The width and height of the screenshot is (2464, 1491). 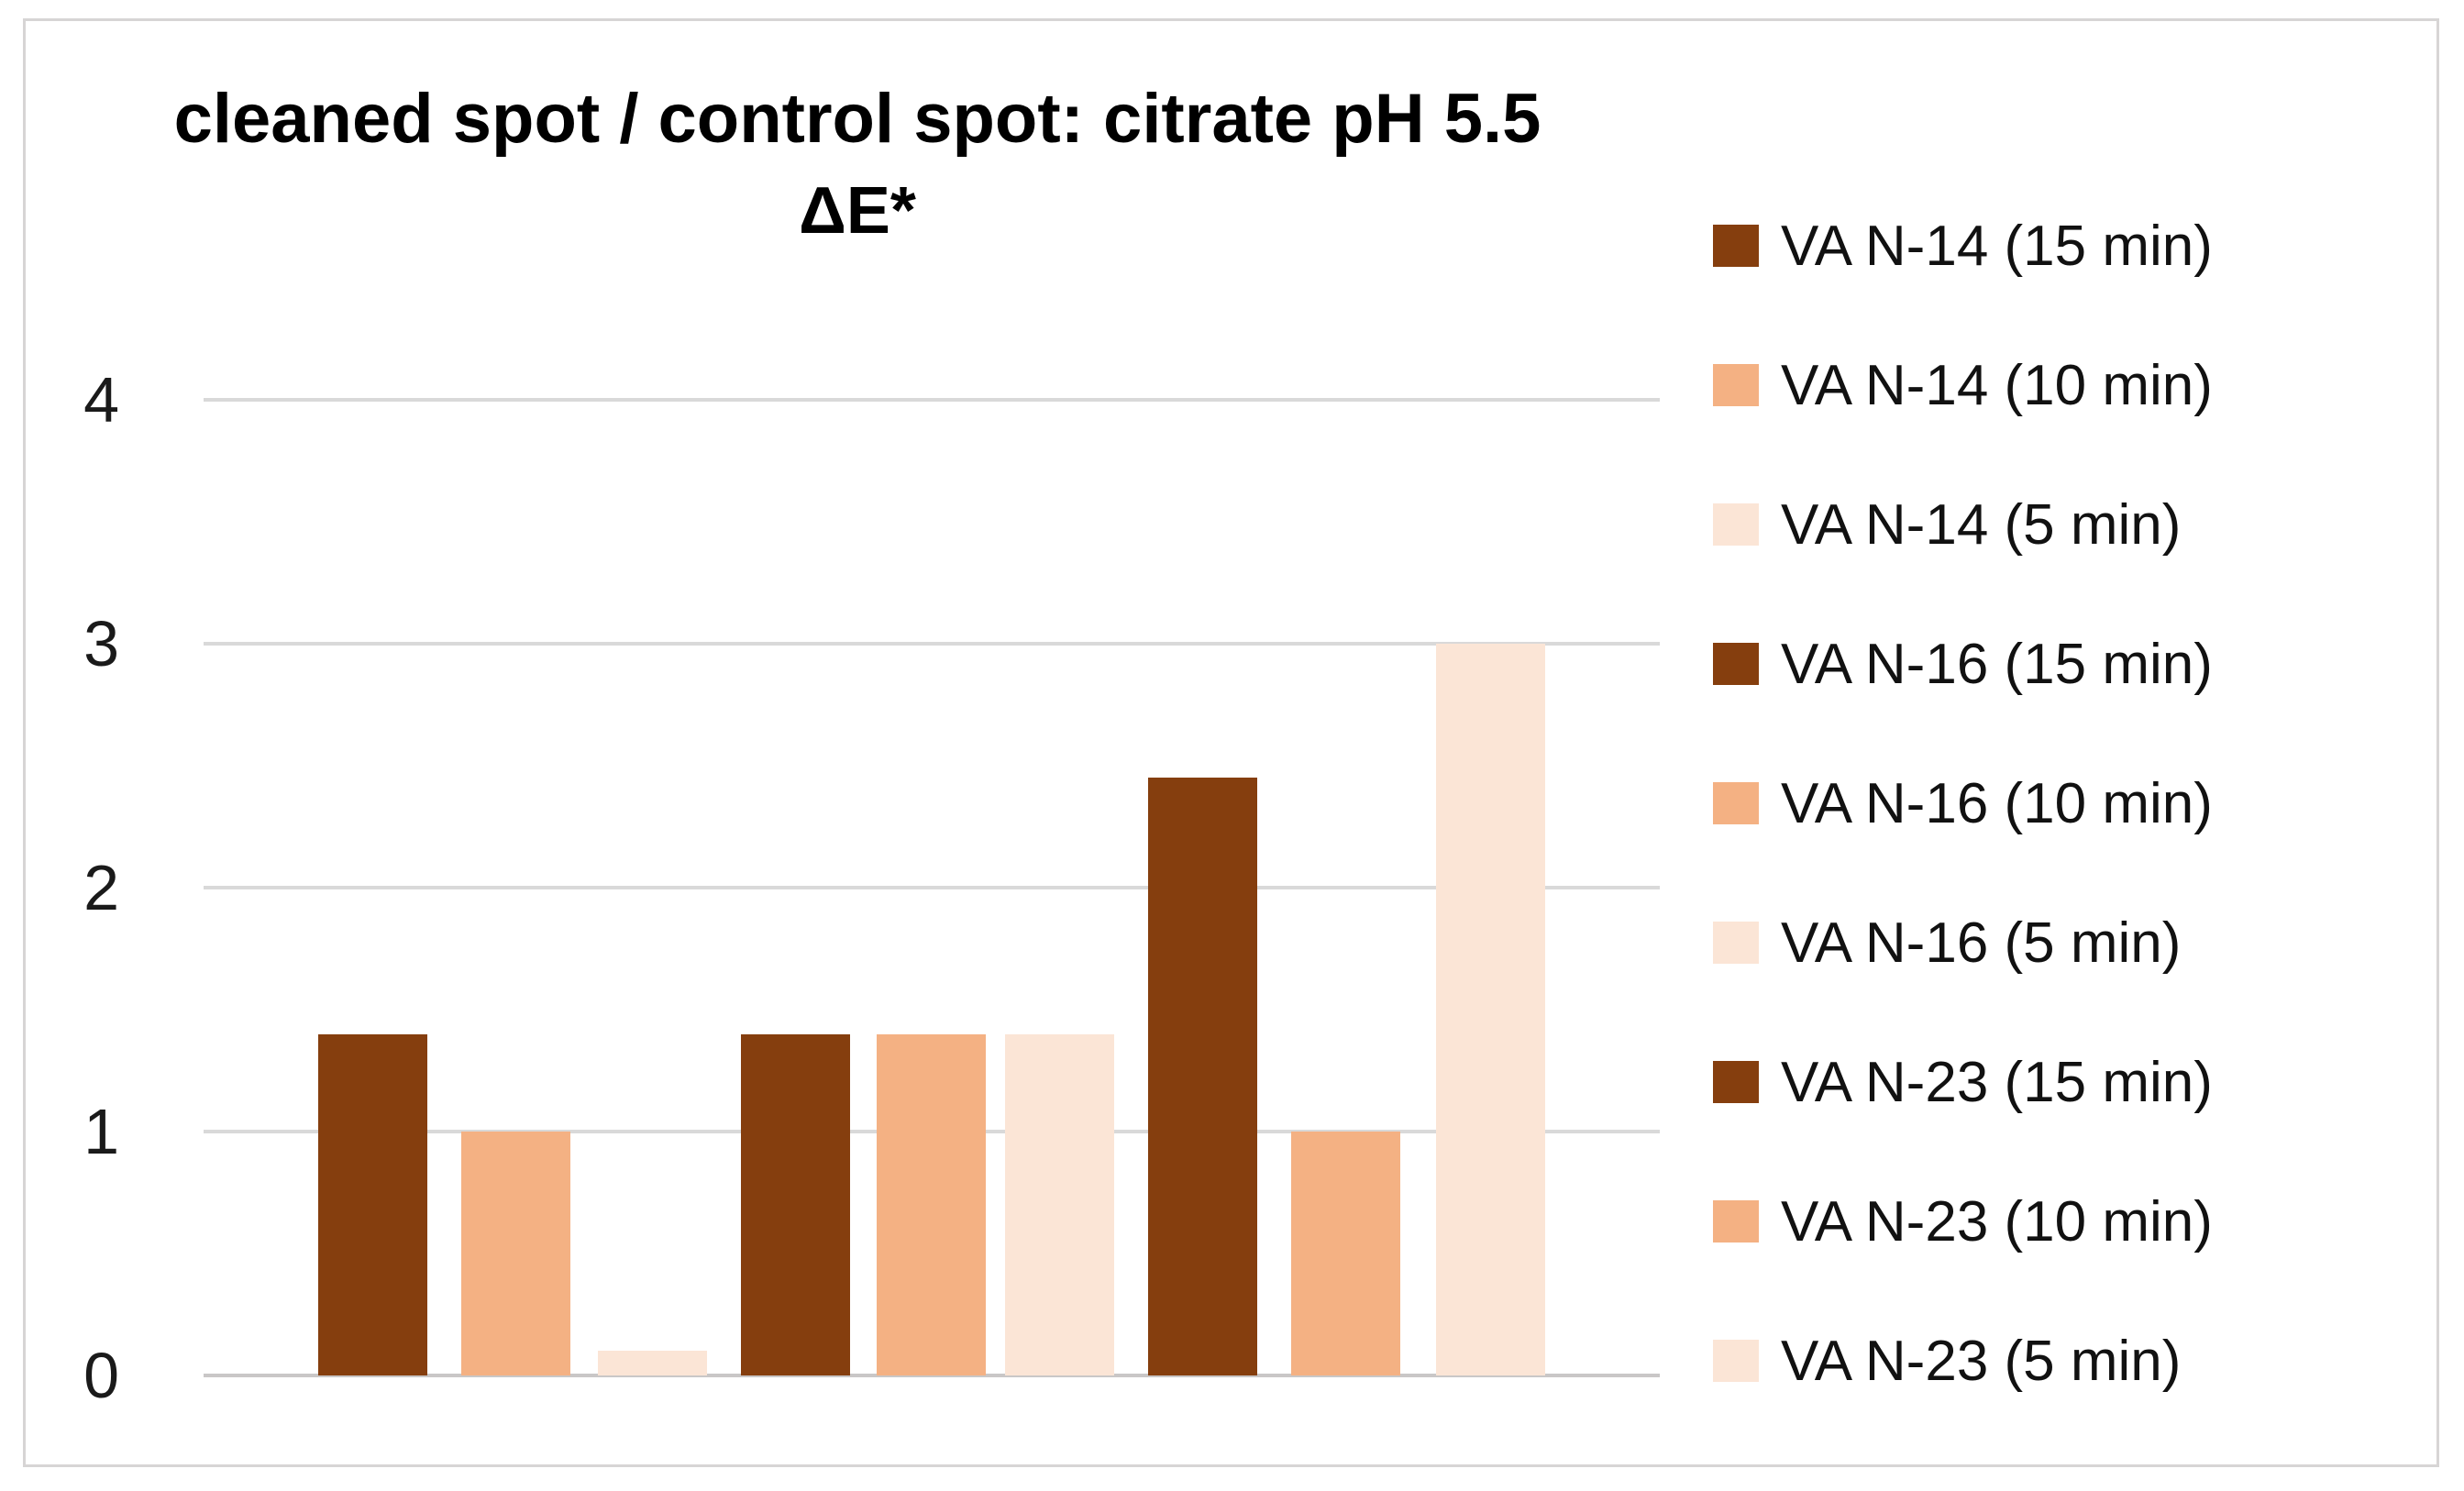 I want to click on bar-va-n-16-5-min, so click(x=1059, y=1204).